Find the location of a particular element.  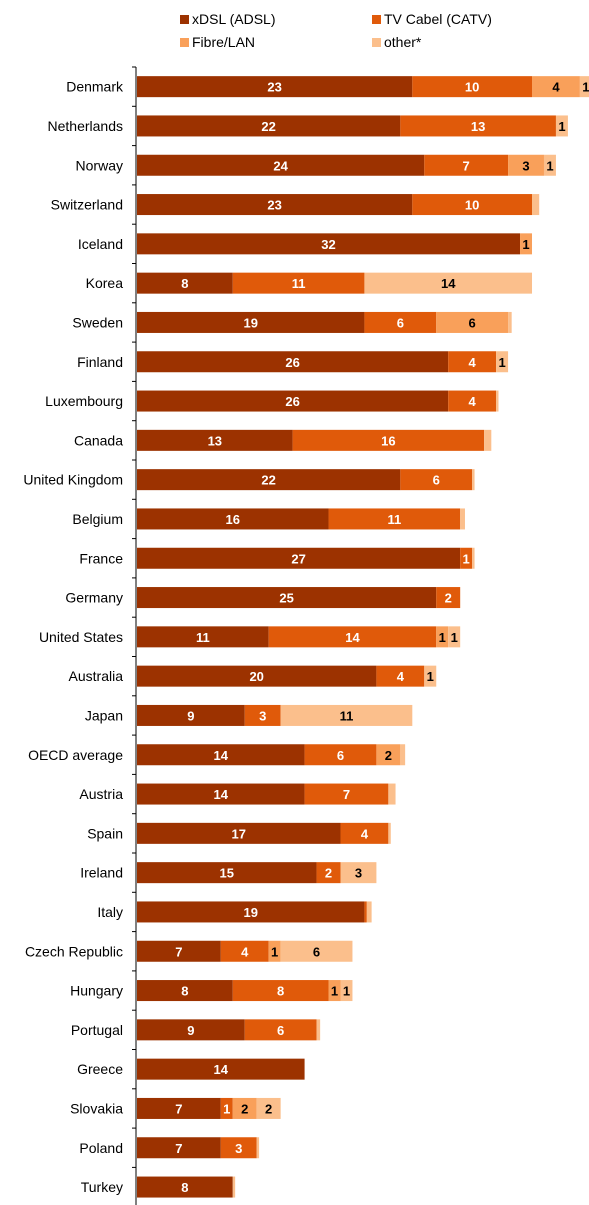

category-label: Germany is located at coordinates (94, 598).